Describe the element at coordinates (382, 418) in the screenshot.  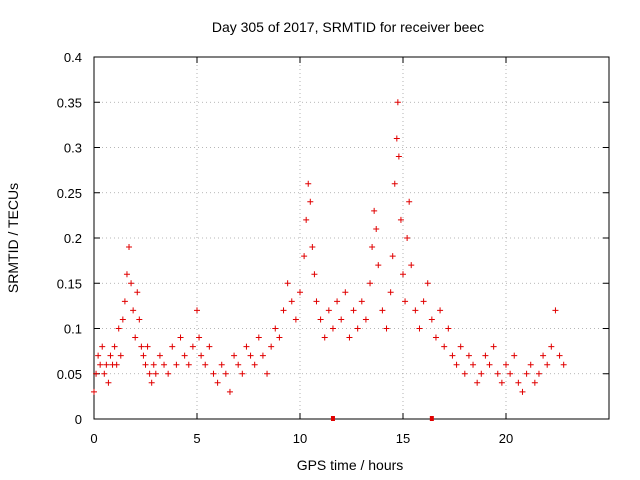
I see `gap-markers` at that location.